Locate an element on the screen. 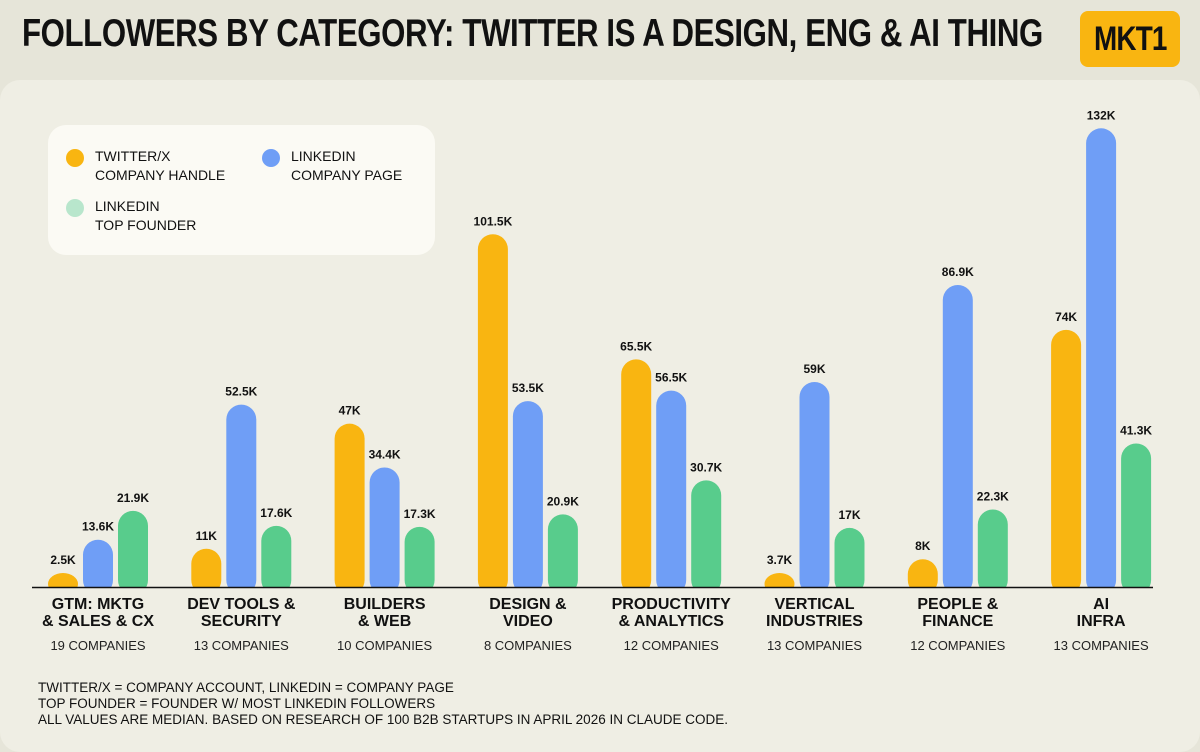 The width and height of the screenshot is (1200, 752). data-label: 8K is located at coordinates (923, 546).